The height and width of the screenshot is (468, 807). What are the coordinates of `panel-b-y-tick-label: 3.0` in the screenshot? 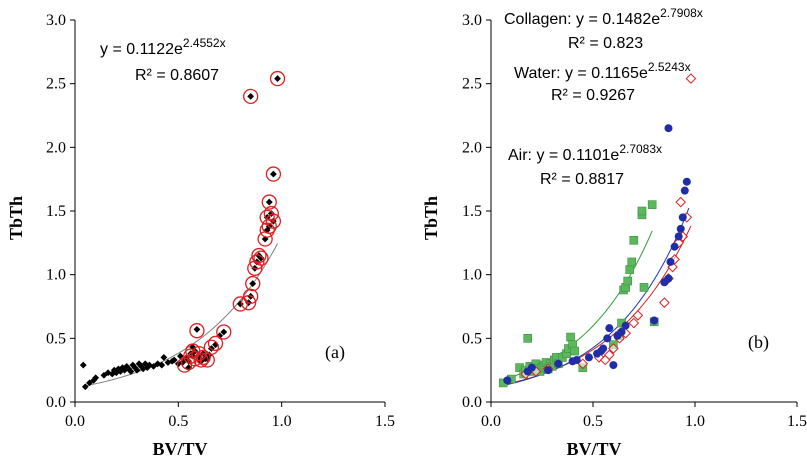 It's located at (472, 20).